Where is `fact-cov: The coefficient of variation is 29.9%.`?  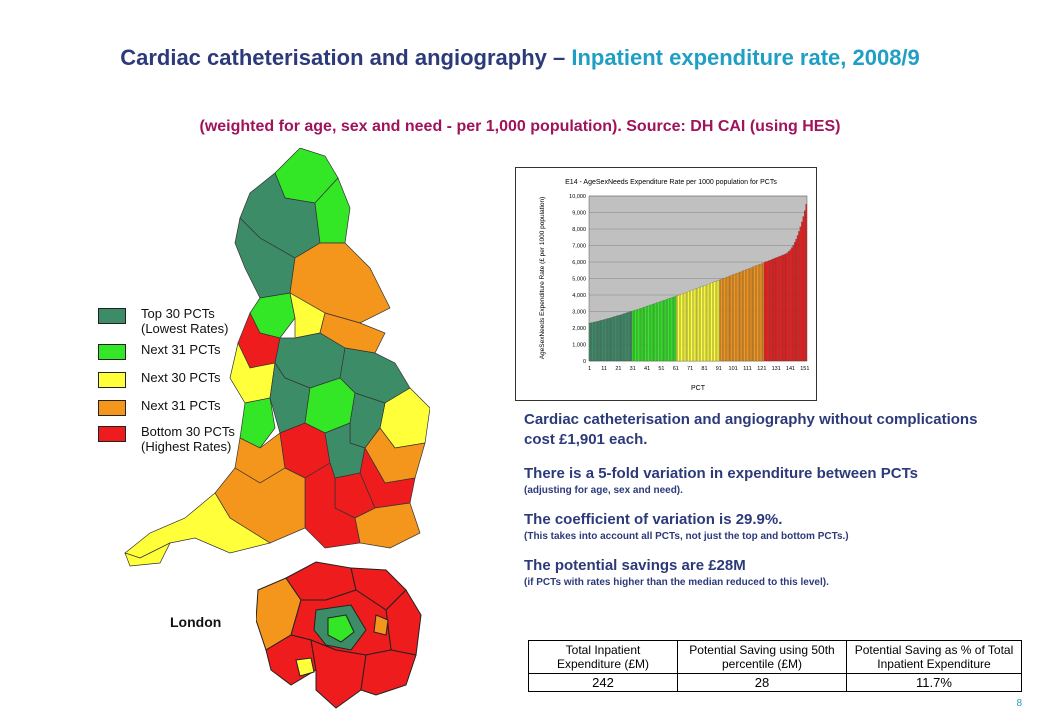 fact-cov: The coefficient of variation is 29.9%. is located at coordinates (653, 519).